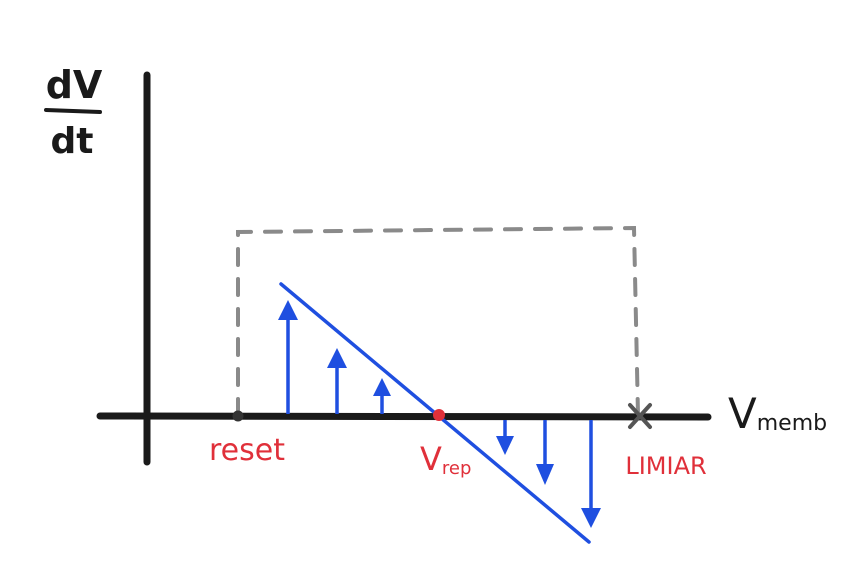  What do you see at coordinates (247, 450) in the screenshot?
I see `reset-label: reset` at bounding box center [247, 450].